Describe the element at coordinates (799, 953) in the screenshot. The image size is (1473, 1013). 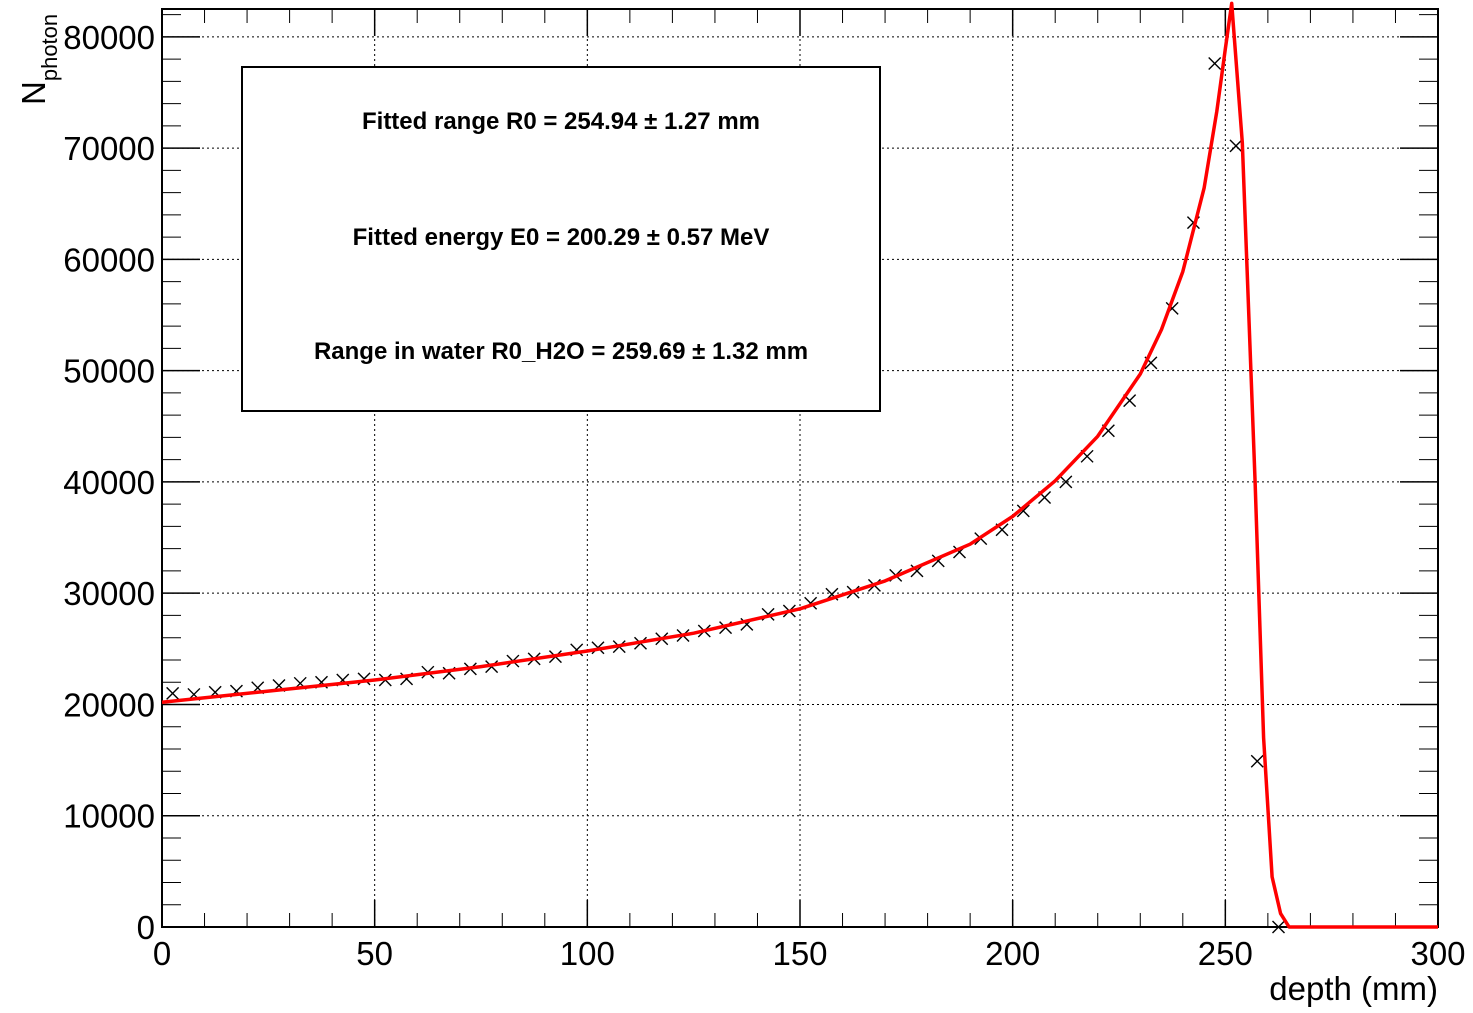
I see `x-tick-label: 150` at that location.